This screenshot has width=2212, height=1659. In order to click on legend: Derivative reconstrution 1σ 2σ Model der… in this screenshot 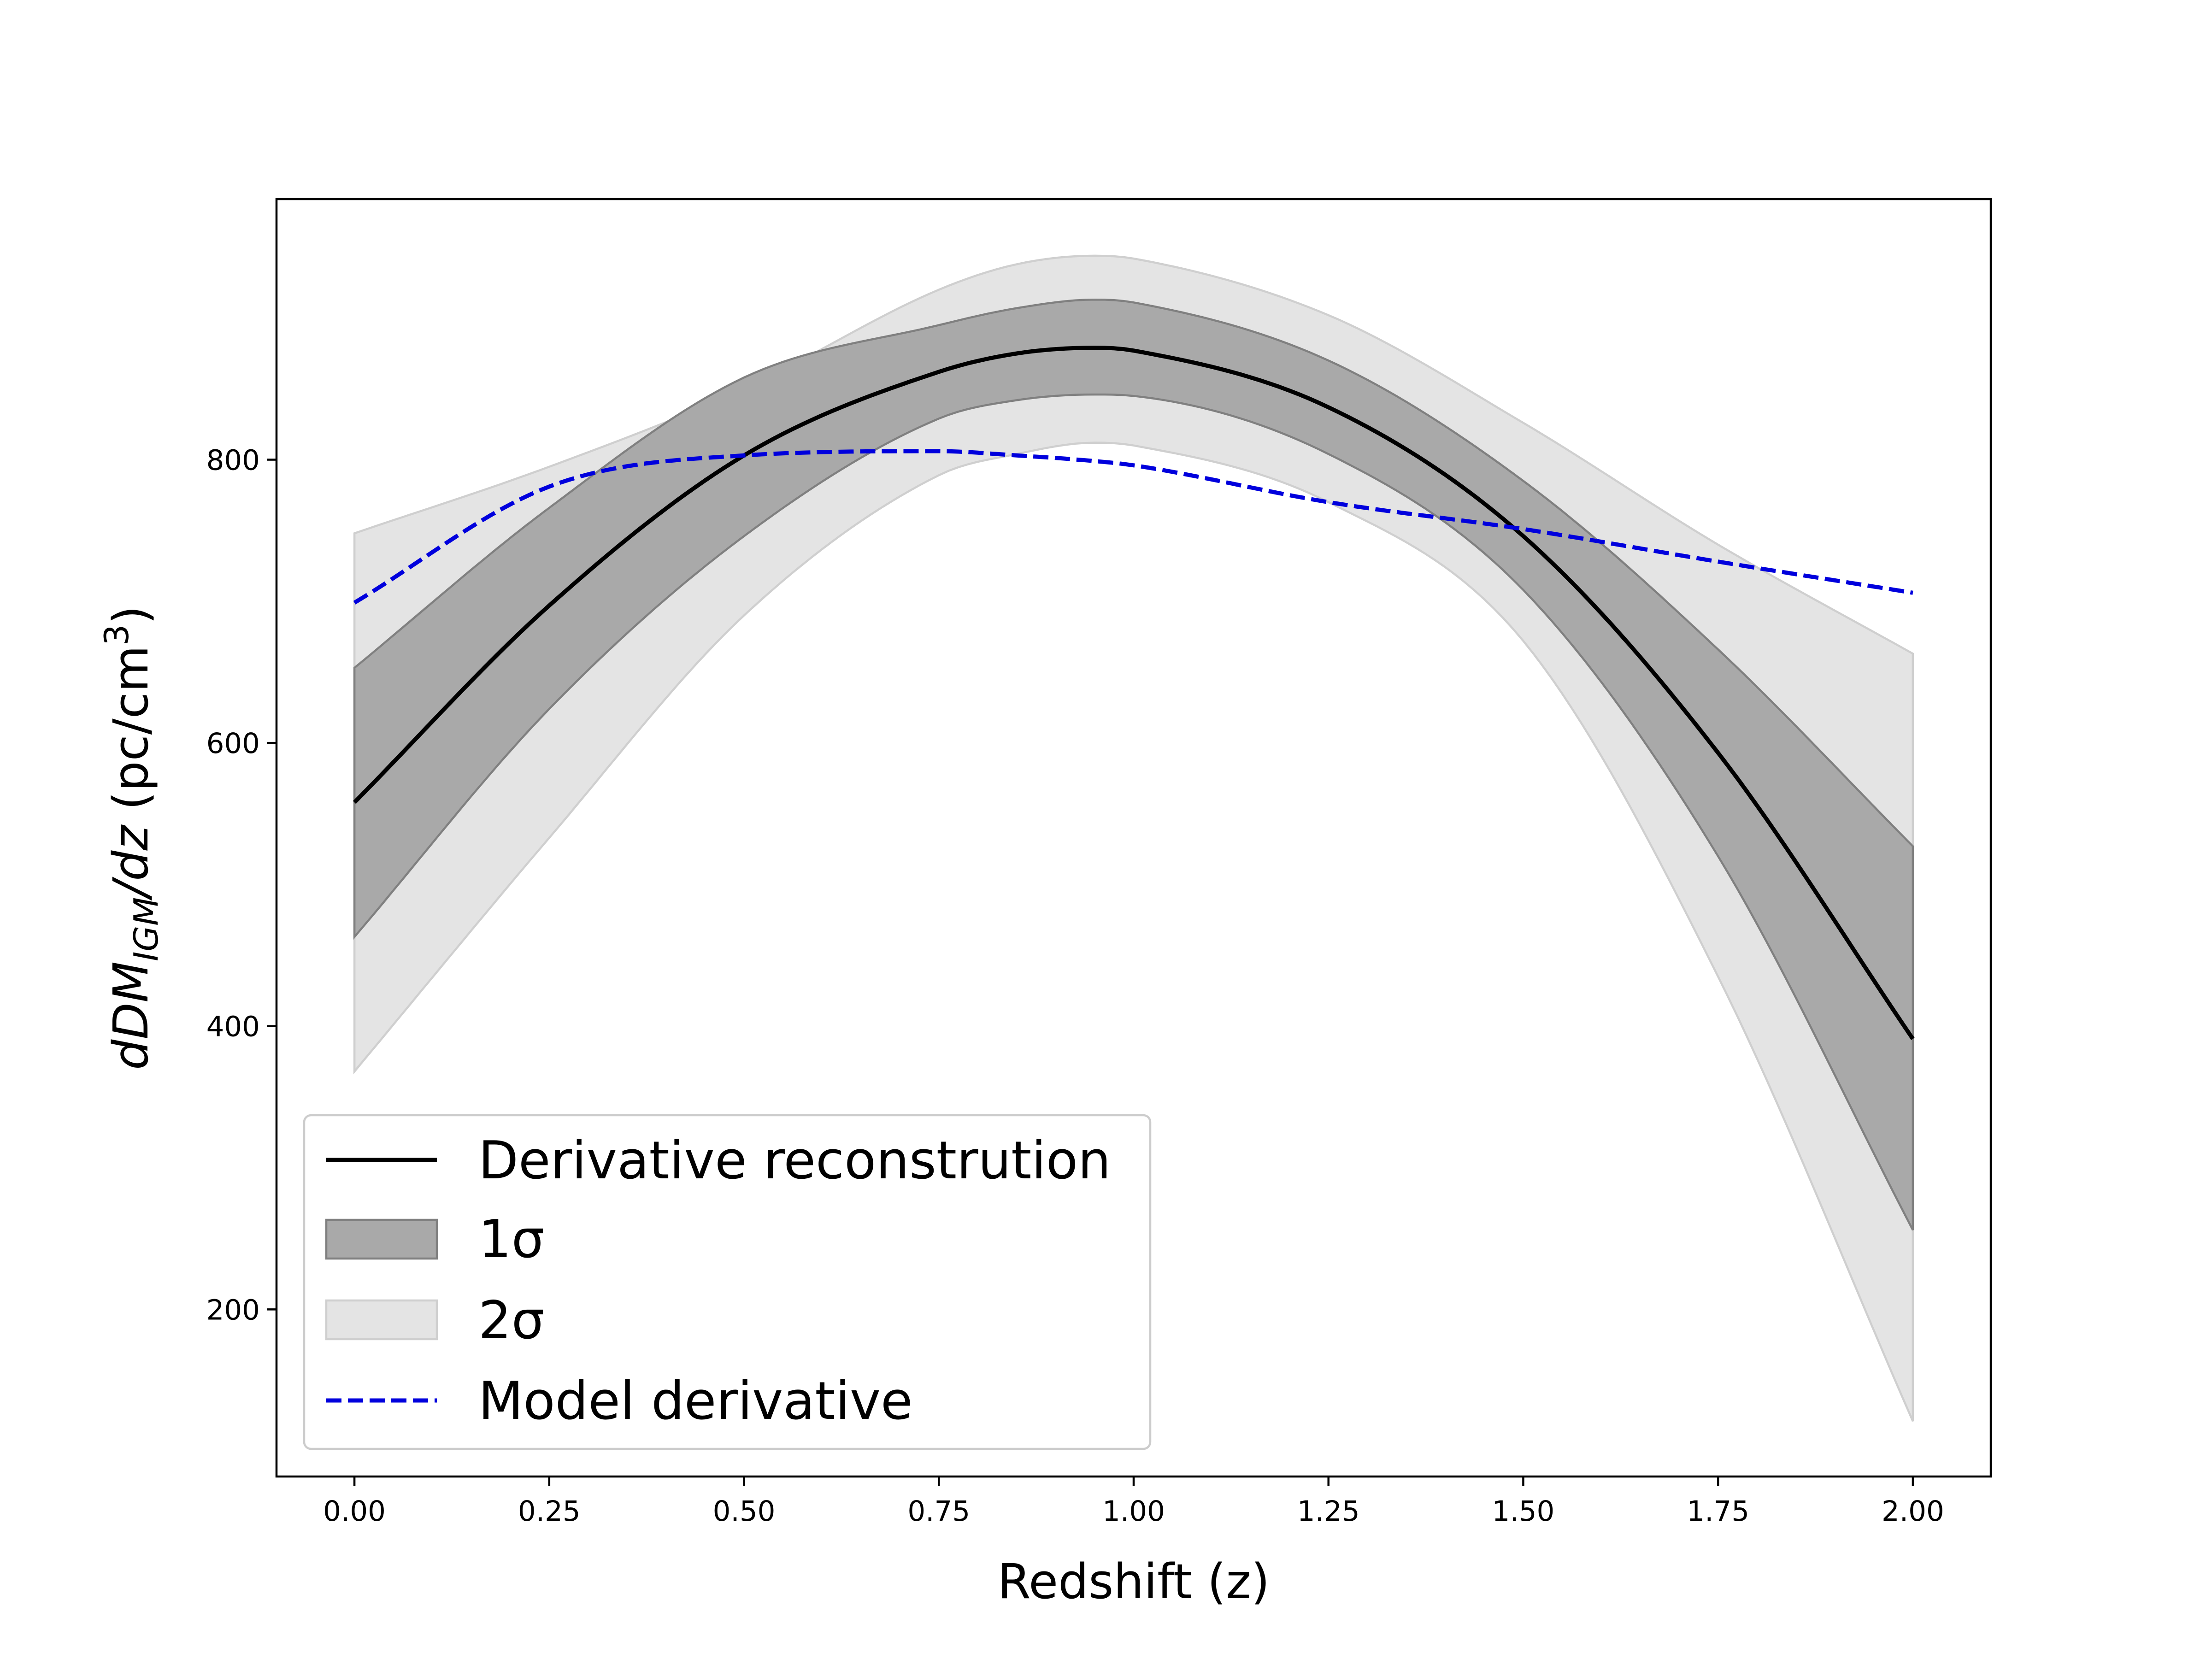, I will do `click(727, 1282)`.